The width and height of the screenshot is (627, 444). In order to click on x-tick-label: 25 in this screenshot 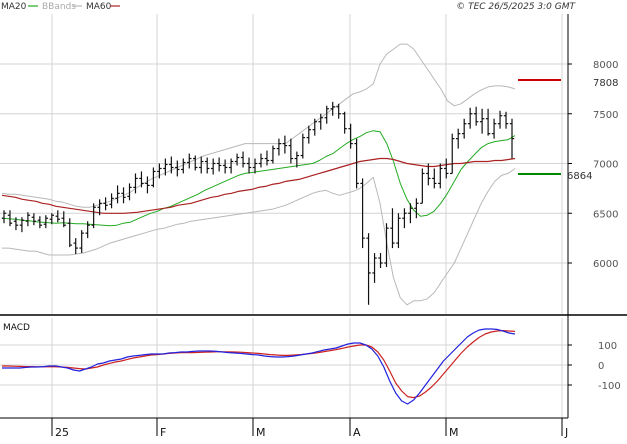, I will do `click(62, 432)`.